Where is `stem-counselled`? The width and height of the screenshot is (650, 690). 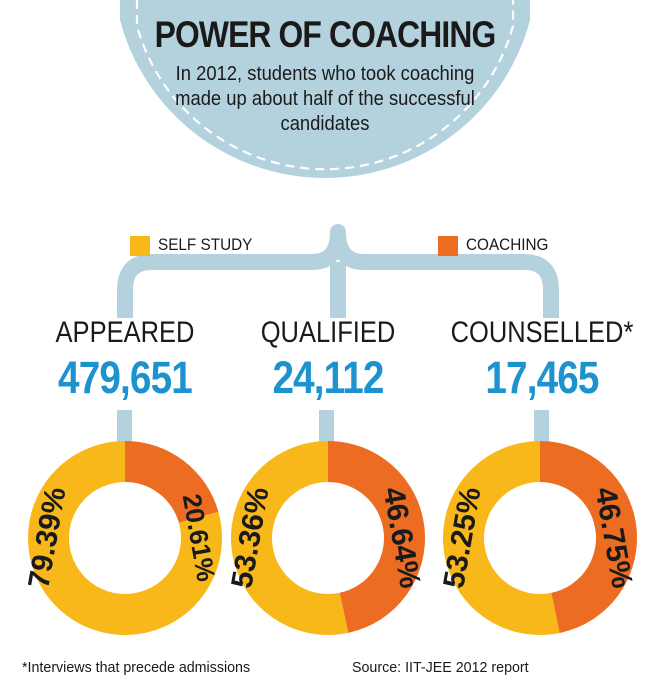
stem-counselled is located at coordinates (541, 430).